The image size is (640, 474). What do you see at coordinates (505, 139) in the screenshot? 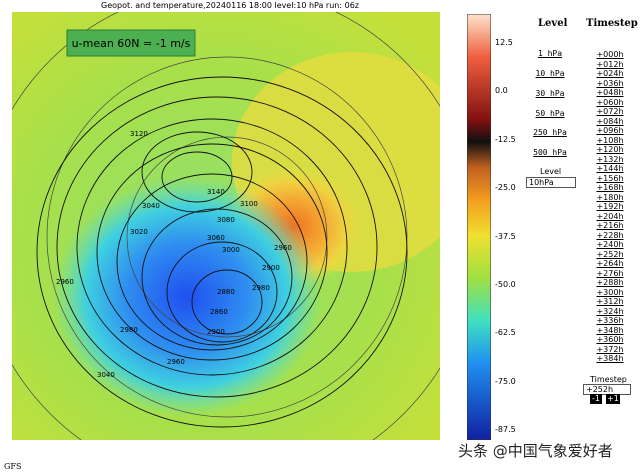
I see `colorbar-tick: -12.5` at bounding box center [505, 139].